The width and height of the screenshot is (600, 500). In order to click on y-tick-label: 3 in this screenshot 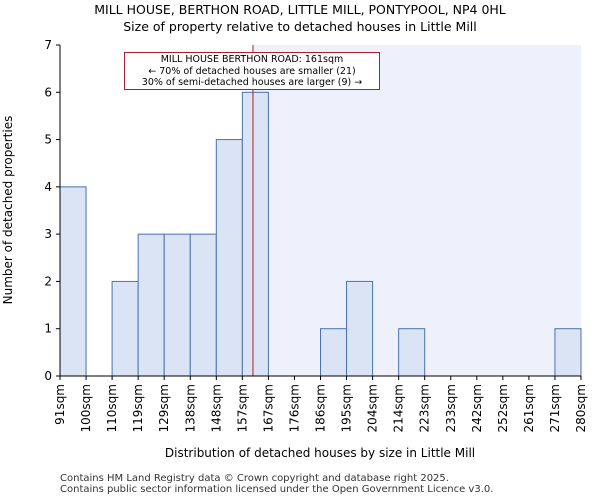, I will do `click(48, 234)`.